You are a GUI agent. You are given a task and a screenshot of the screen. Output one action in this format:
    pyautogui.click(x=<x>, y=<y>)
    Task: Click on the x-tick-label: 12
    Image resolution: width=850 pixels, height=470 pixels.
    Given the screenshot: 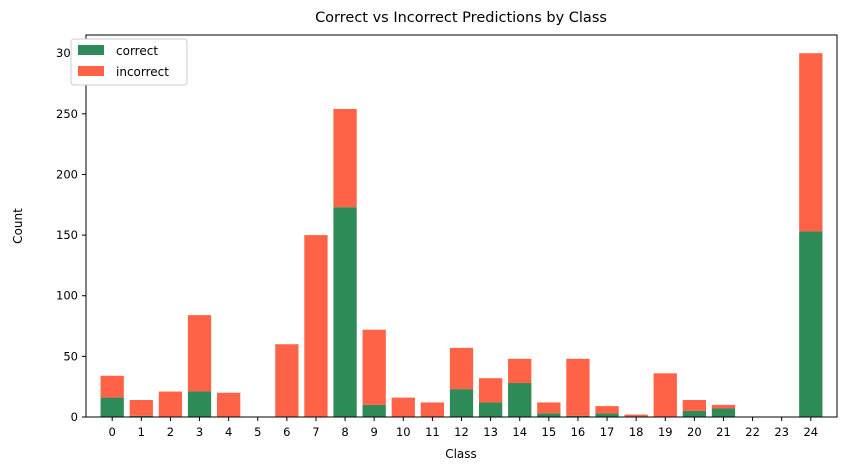 What is the action you would take?
    pyautogui.click(x=461, y=432)
    